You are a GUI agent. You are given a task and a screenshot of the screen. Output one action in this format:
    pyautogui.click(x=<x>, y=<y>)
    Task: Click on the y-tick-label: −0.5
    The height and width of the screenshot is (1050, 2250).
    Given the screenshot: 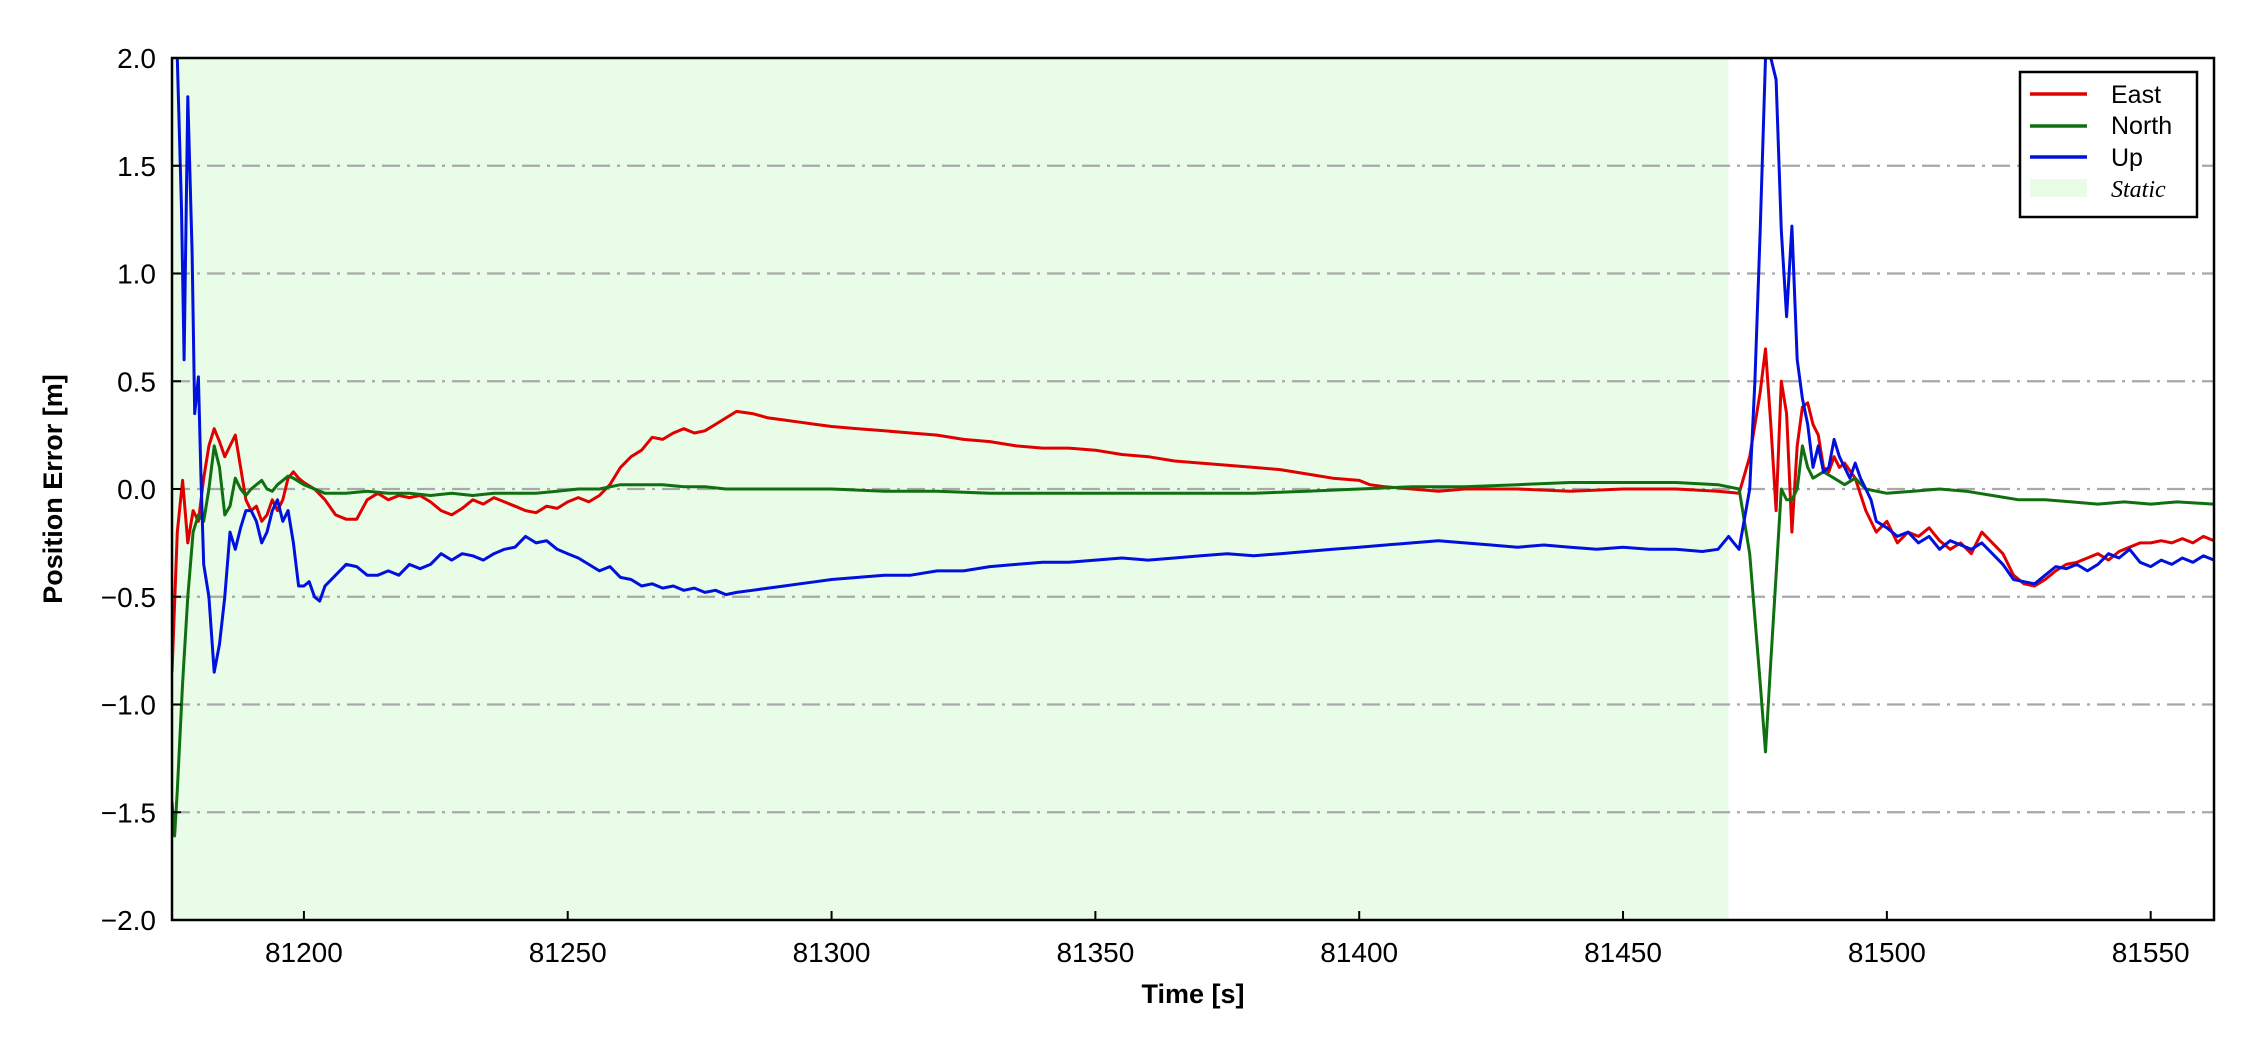 What is the action you would take?
    pyautogui.click(x=128, y=597)
    